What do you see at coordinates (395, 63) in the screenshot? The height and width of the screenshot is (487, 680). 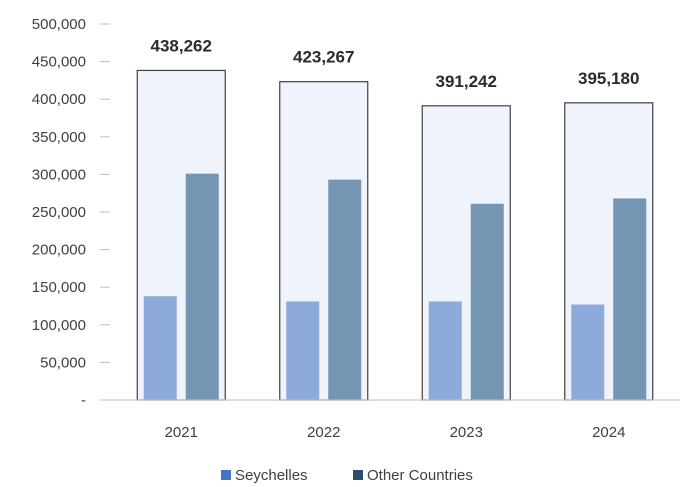 I see `total-labels: 438,262 423,267 391,242 395,180` at bounding box center [395, 63].